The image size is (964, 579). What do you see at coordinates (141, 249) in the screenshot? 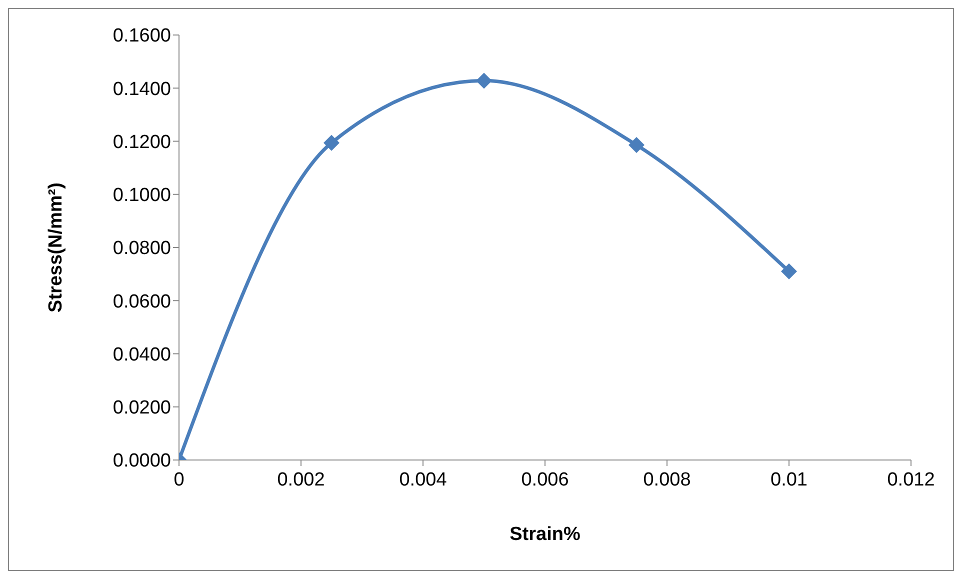
I see `y-tick-label: 0.0800` at bounding box center [141, 249].